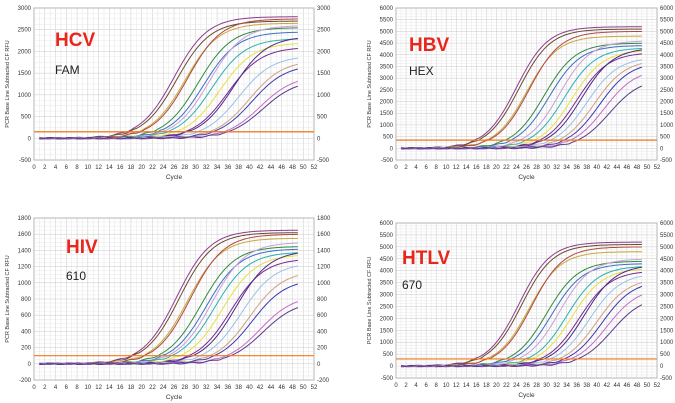 This screenshot has height=403, width=675. I want to click on y-tick-label-right: 2500, so click(667, 91).